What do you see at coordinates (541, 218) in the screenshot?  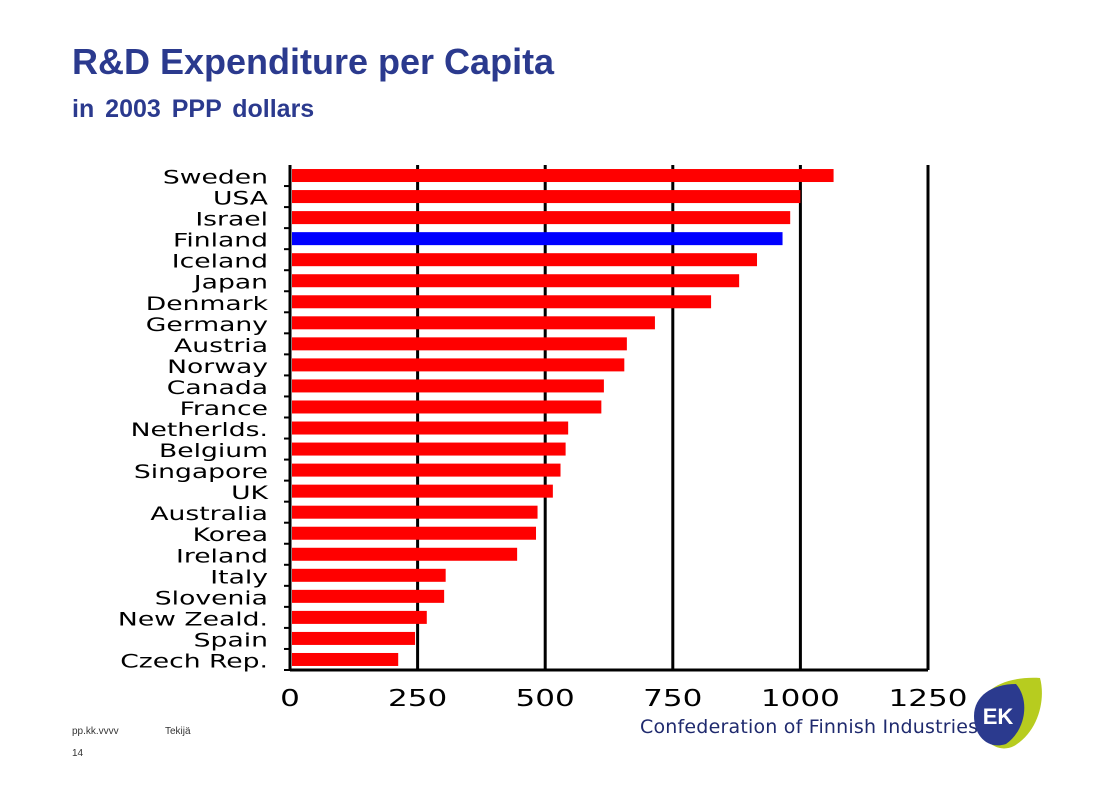 I see `bar-israel` at bounding box center [541, 218].